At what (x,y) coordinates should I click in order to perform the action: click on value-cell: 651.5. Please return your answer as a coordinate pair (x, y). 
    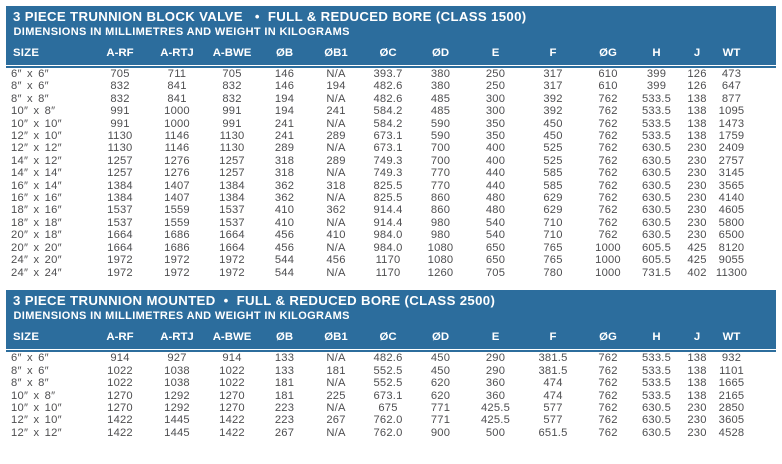
    Looking at the image, I should click on (553, 432).